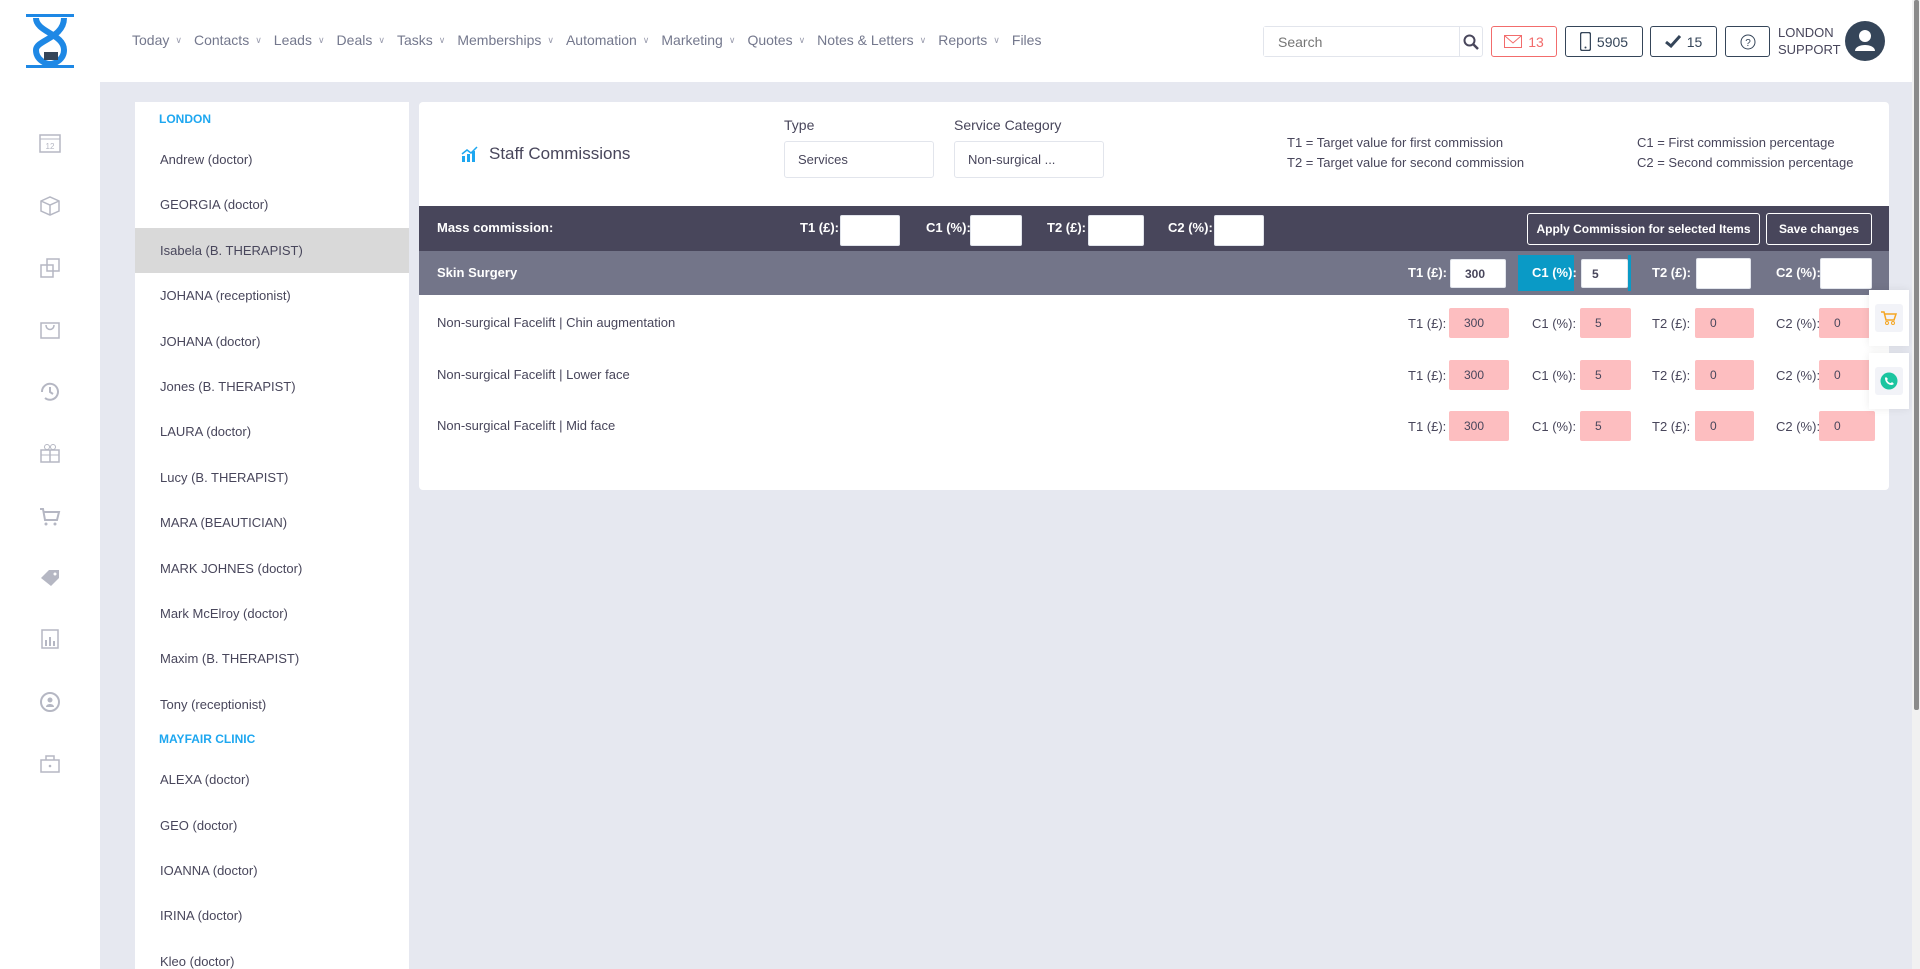  Describe the element at coordinates (601, 40) in the screenshot. I see `nav-label: Automation` at that location.